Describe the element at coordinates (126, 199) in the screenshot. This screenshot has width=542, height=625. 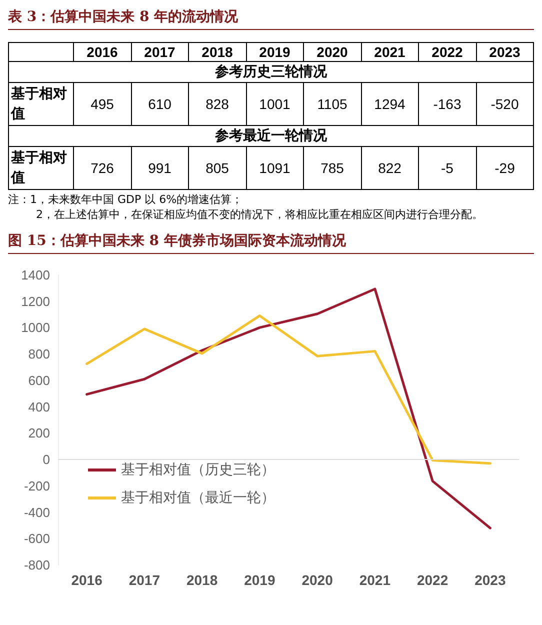
I see `text: 注：1，未来数年中国 GDP 以 6%的增速估算；` at that location.